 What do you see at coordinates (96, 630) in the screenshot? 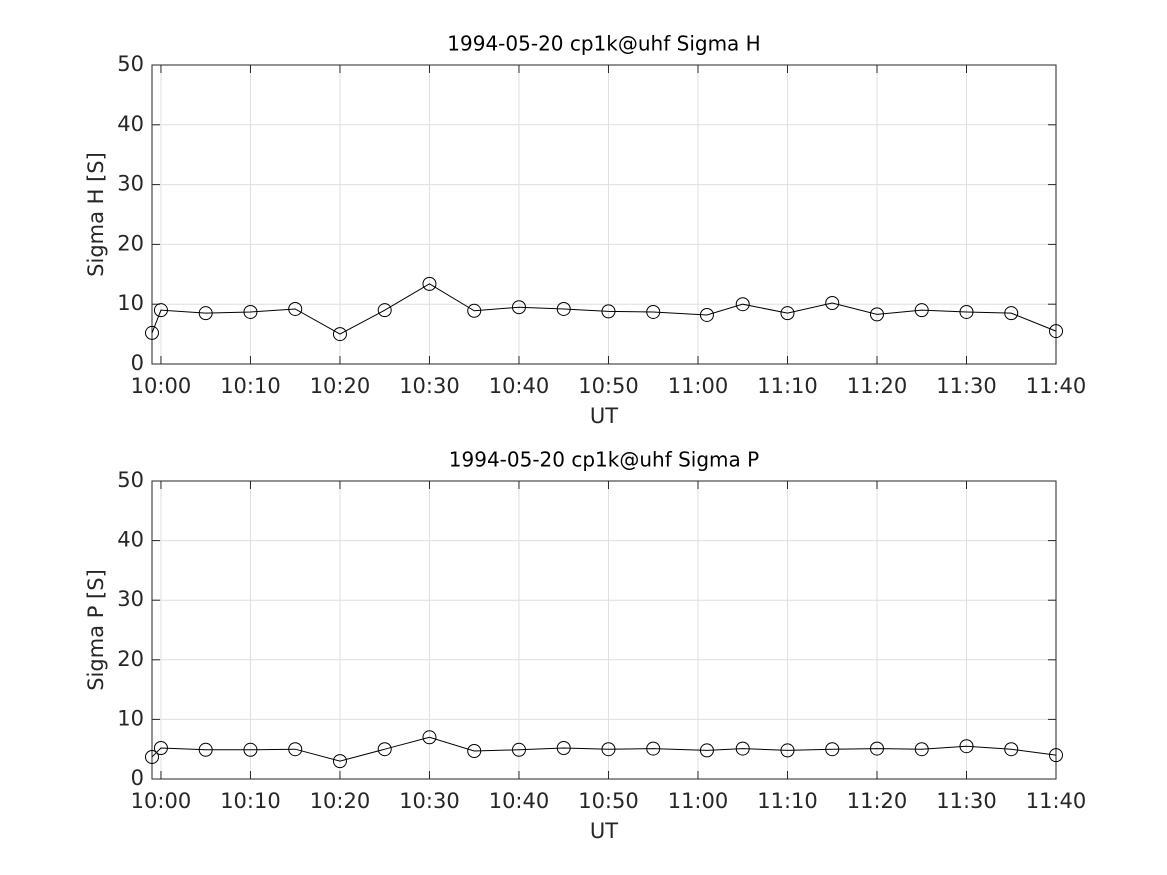
I see `y-axis-label: Sigma P [S]` at bounding box center [96, 630].